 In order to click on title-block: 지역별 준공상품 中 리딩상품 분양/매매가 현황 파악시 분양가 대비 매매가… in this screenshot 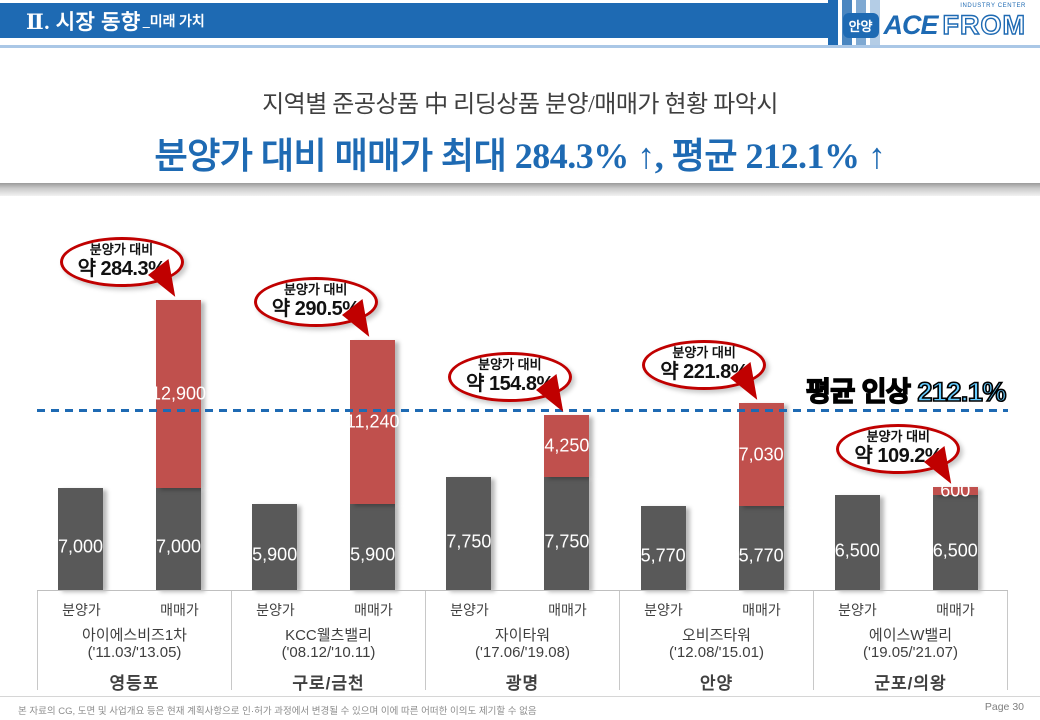, I will do `click(520, 131)`.